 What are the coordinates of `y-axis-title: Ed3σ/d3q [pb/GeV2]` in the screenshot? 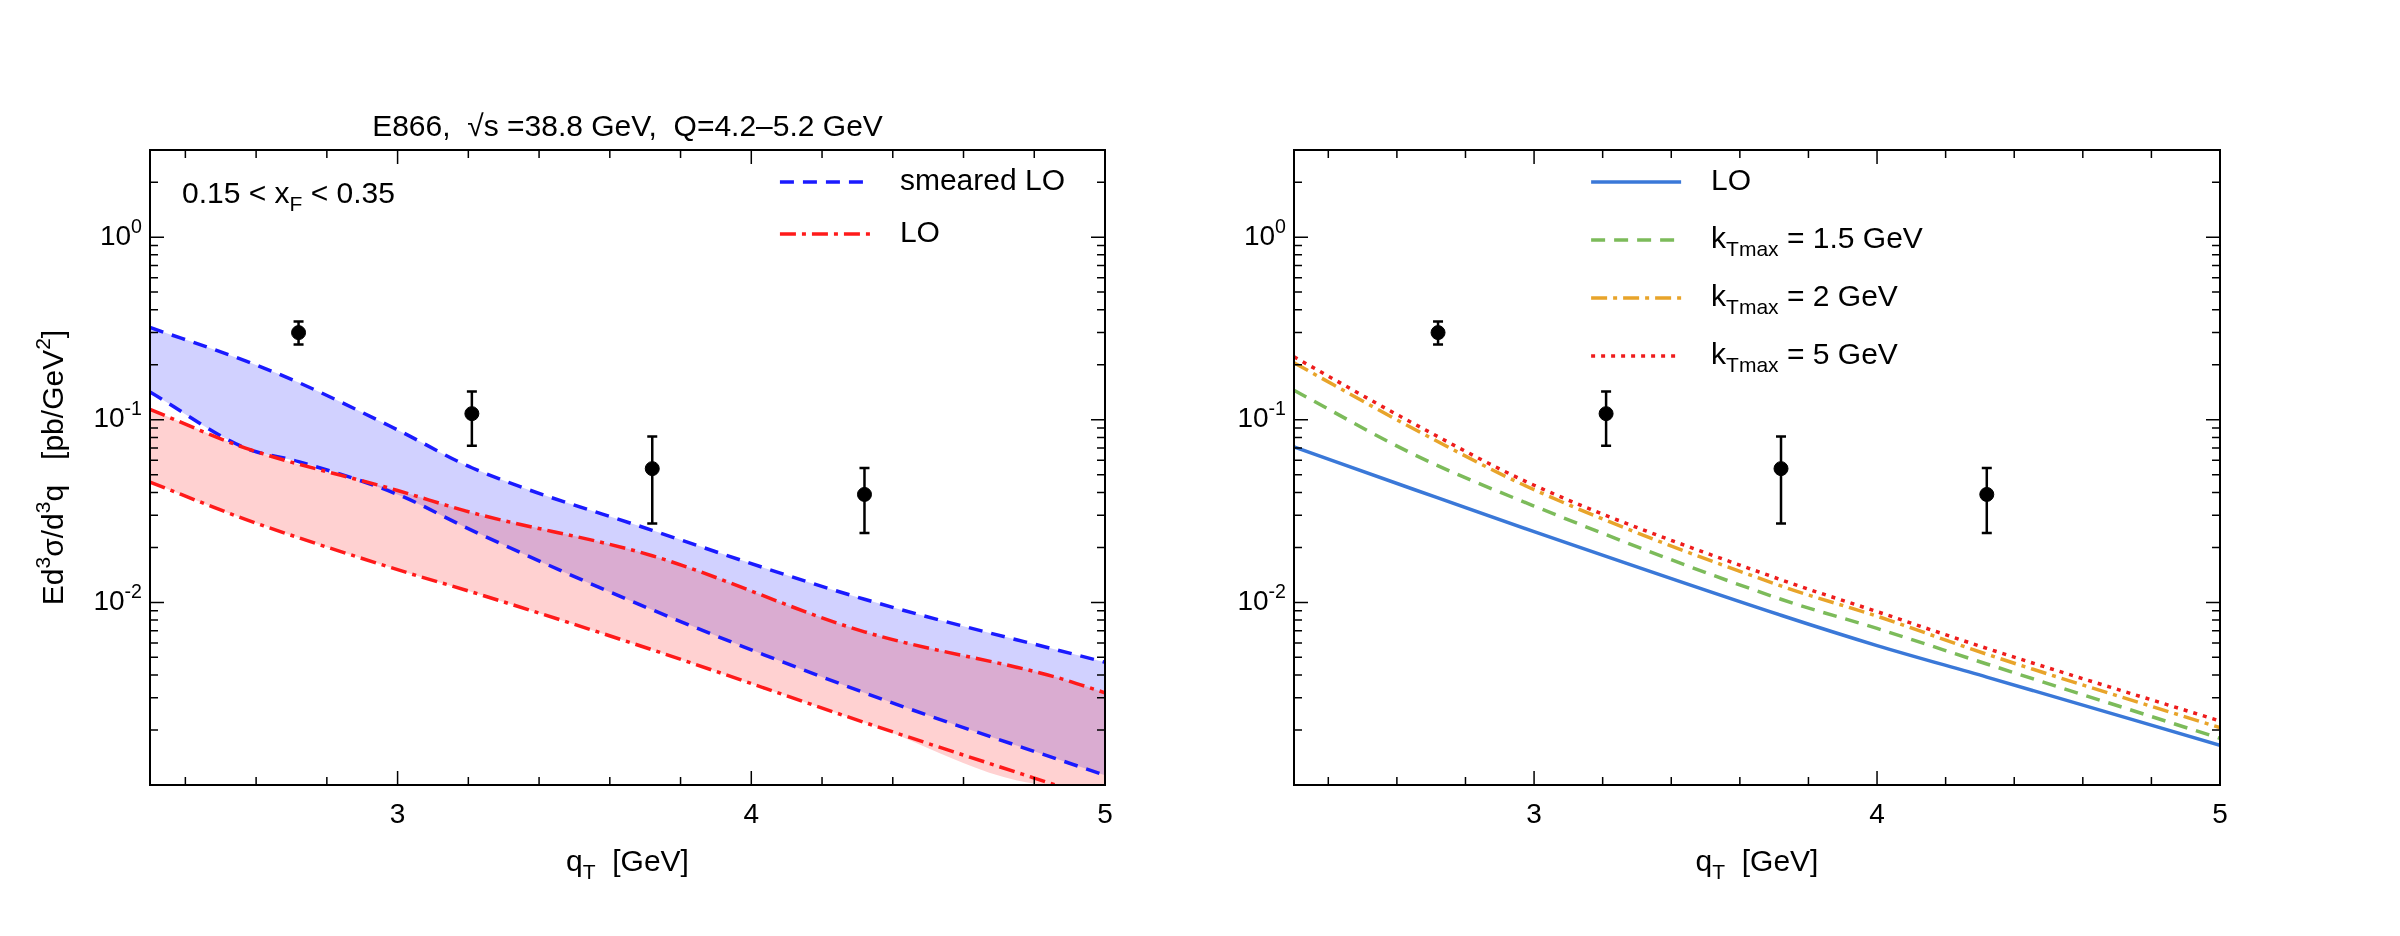 It's located at (50, 467).